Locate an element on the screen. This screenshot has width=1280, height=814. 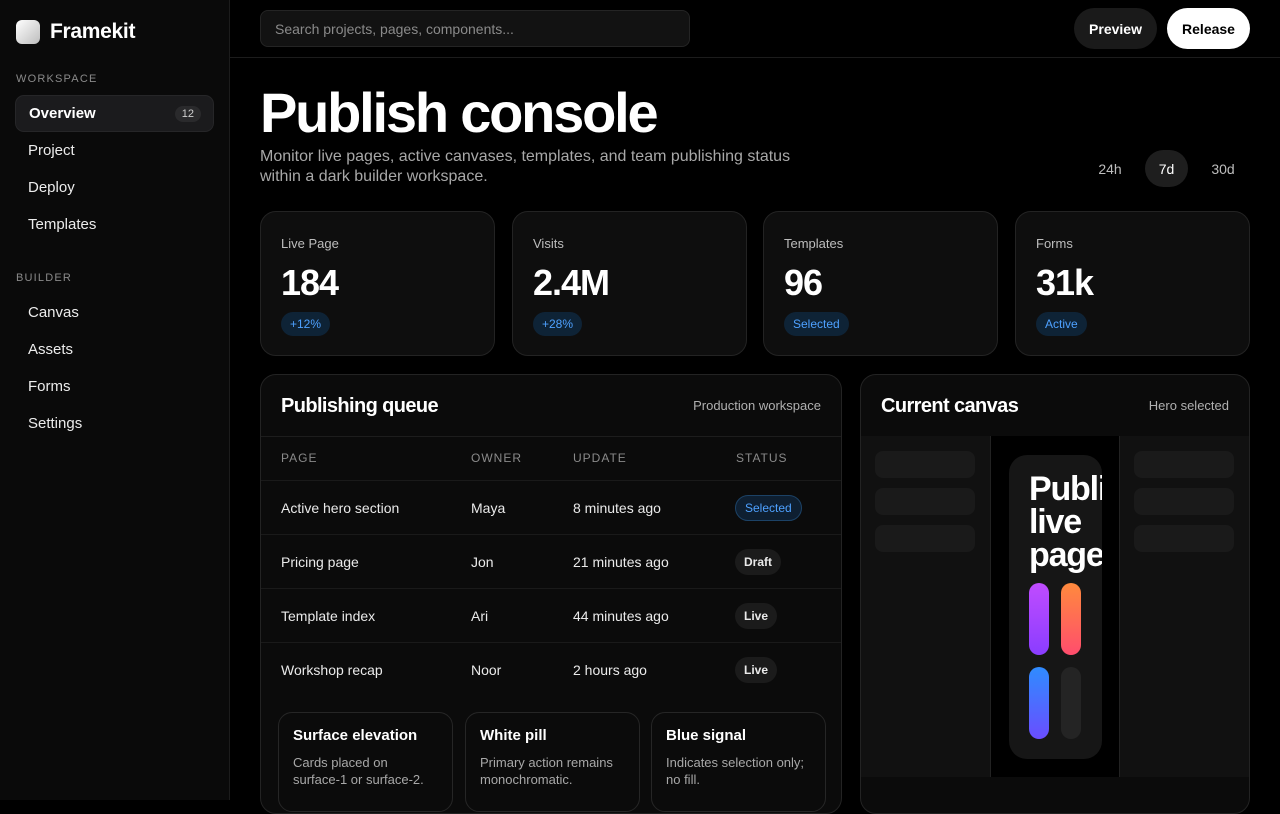
sidebar-item-label: Deploy is located at coordinates (51, 187).